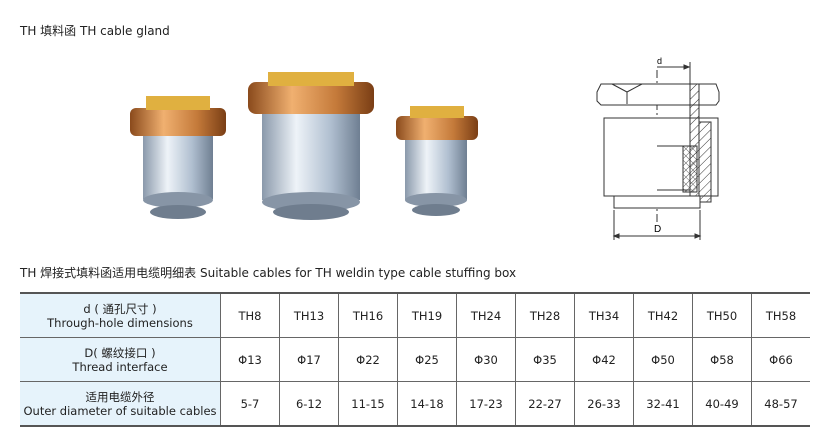  Describe the element at coordinates (604, 404) in the screenshot. I see `table-cell: 26-33` at that location.